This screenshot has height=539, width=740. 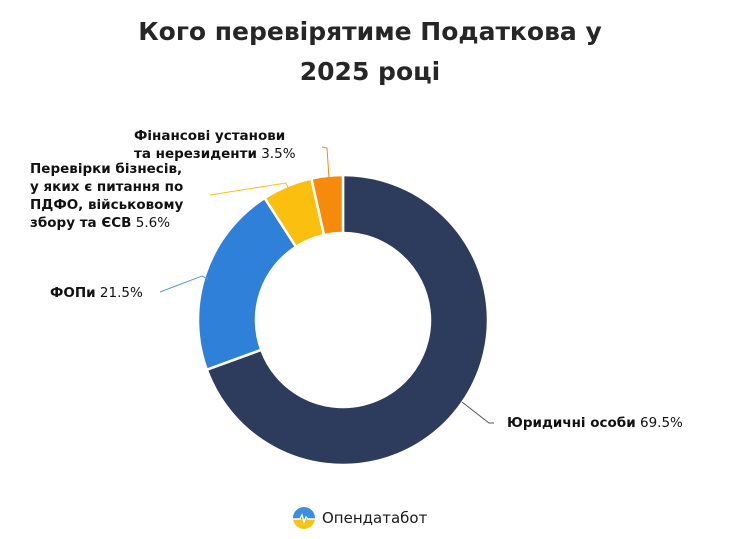 What do you see at coordinates (370, 71) in the screenshot?
I see `title-line-2: 2025 році` at bounding box center [370, 71].